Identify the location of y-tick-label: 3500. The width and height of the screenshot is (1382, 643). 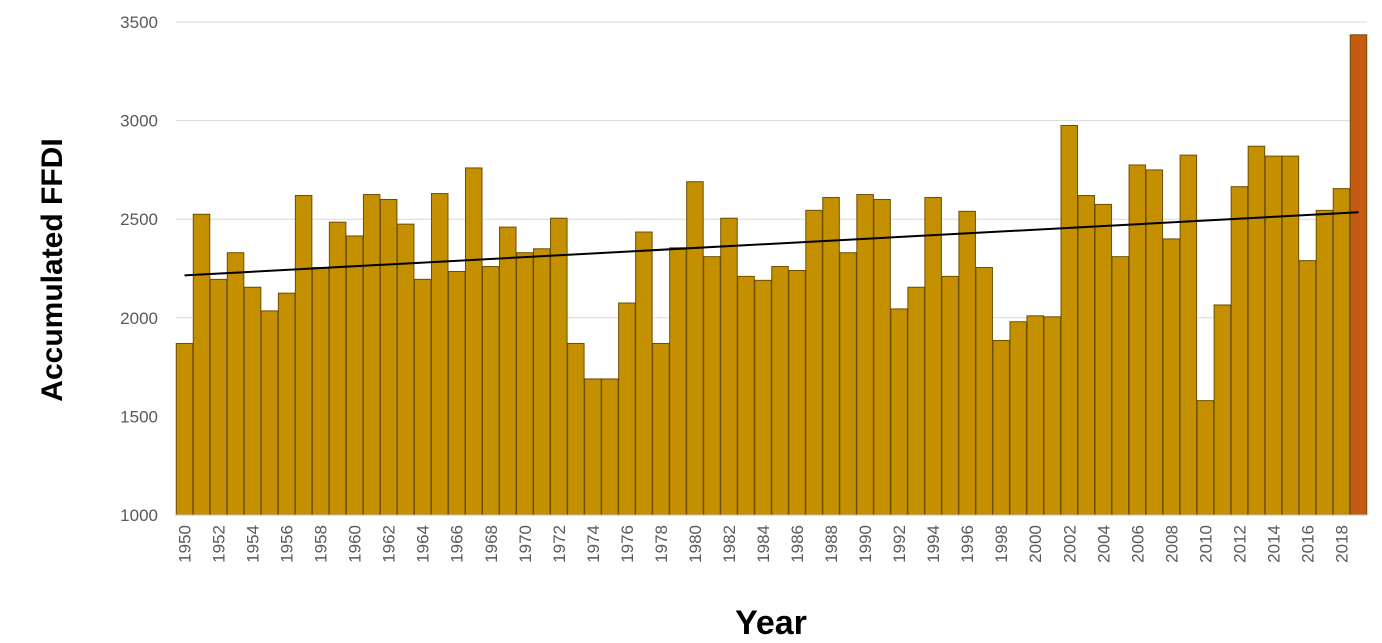
(139, 22).